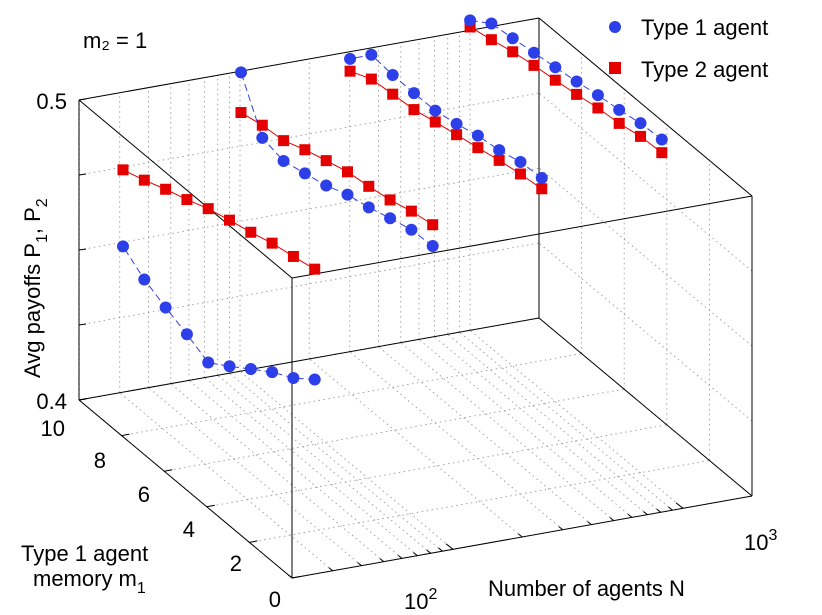  What do you see at coordinates (53, 428) in the screenshot?
I see `y-tick-label: 10` at bounding box center [53, 428].